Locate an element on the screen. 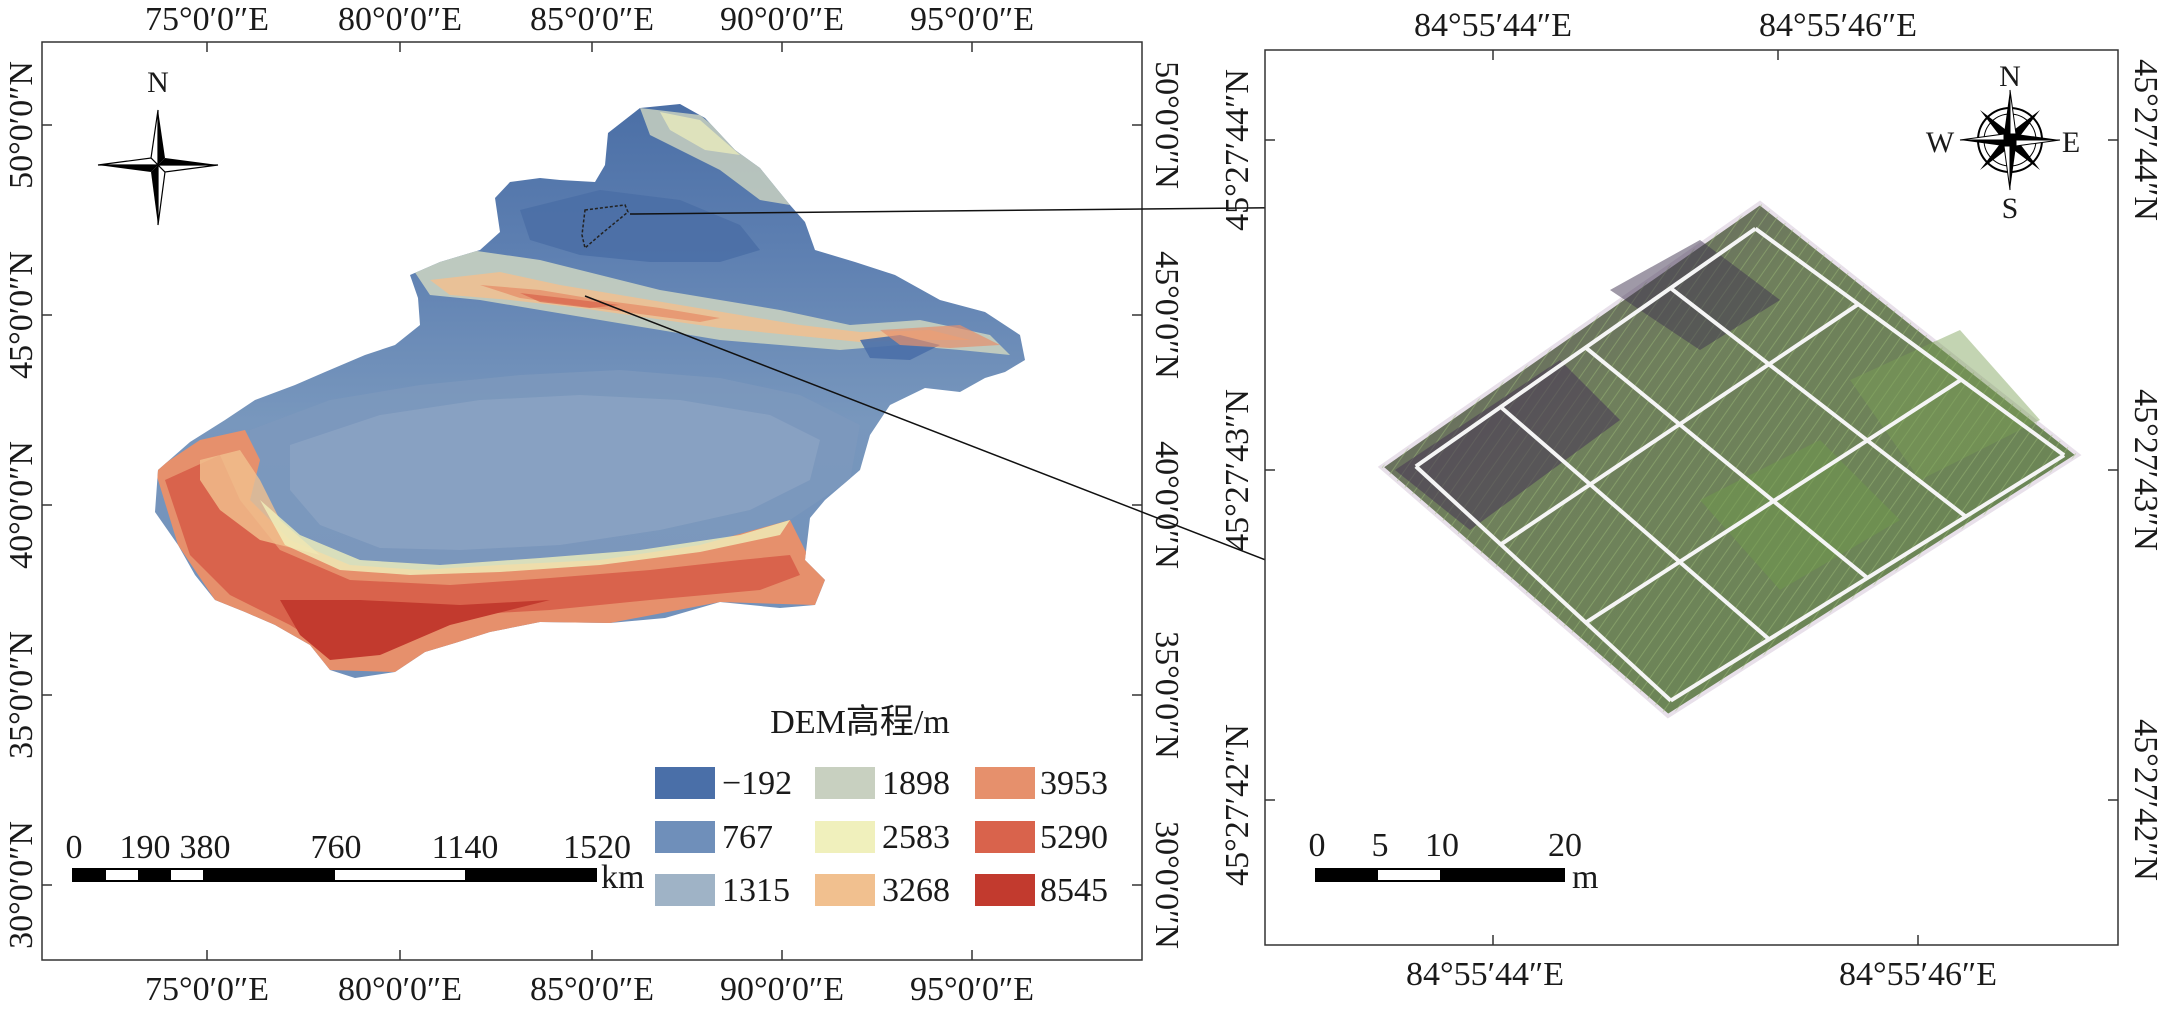 The width and height of the screenshot is (2171, 1020). scale-unit-label: m is located at coordinates (1585, 877).